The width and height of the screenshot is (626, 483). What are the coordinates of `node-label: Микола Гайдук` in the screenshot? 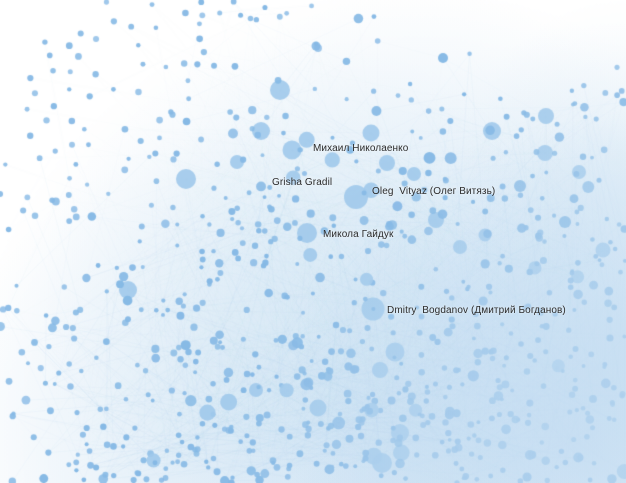 It's located at (358, 234).